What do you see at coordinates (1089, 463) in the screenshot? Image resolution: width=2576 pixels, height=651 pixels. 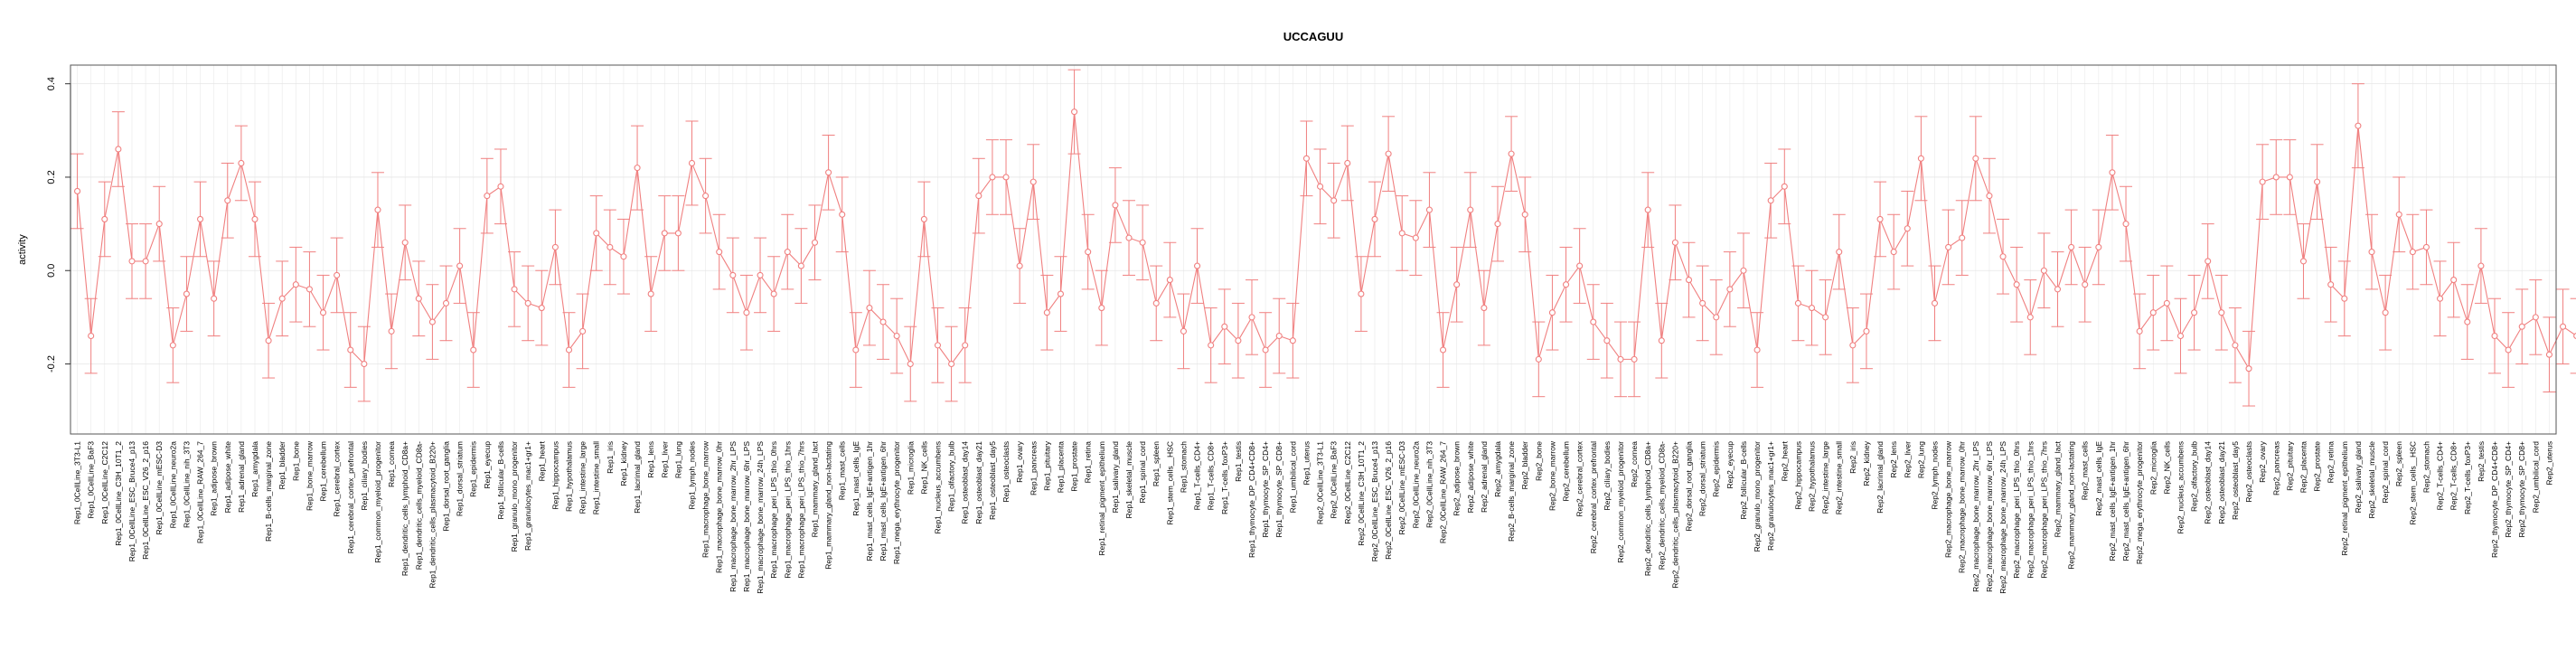 I see `x-tick-label: Rep1_retina` at bounding box center [1089, 463].